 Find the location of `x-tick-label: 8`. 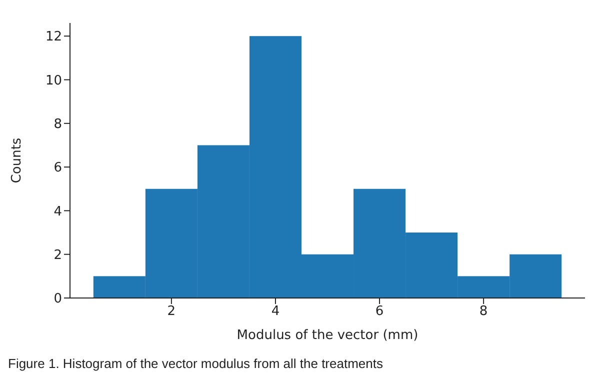

x-tick-label: 8 is located at coordinates (483, 312).